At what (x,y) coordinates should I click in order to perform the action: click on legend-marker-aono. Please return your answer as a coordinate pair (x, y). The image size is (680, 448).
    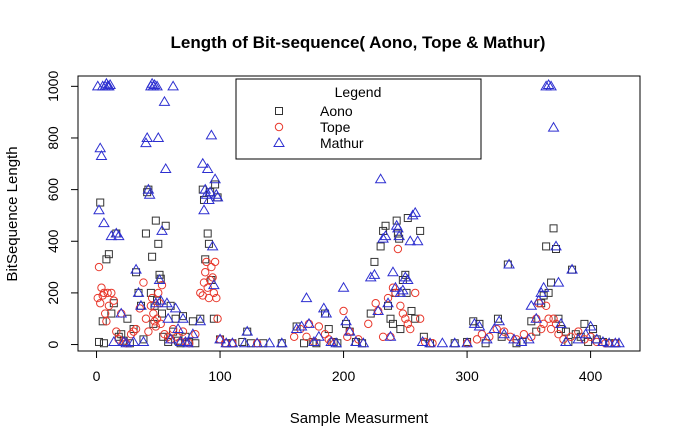
    Looking at the image, I should click on (279, 111).